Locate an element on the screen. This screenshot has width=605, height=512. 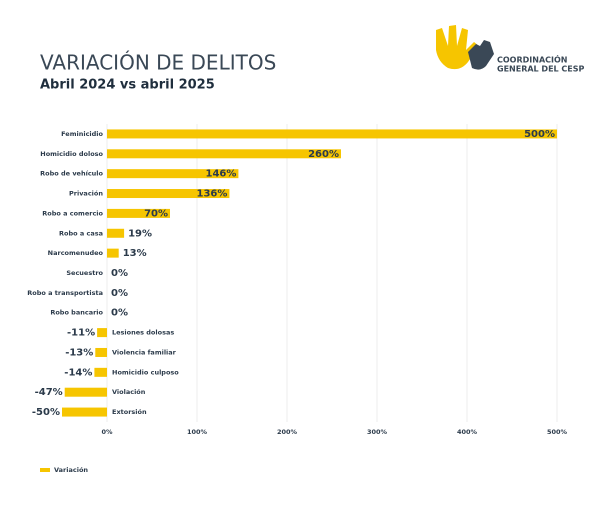
legend-label: Variación is located at coordinates (71, 470).